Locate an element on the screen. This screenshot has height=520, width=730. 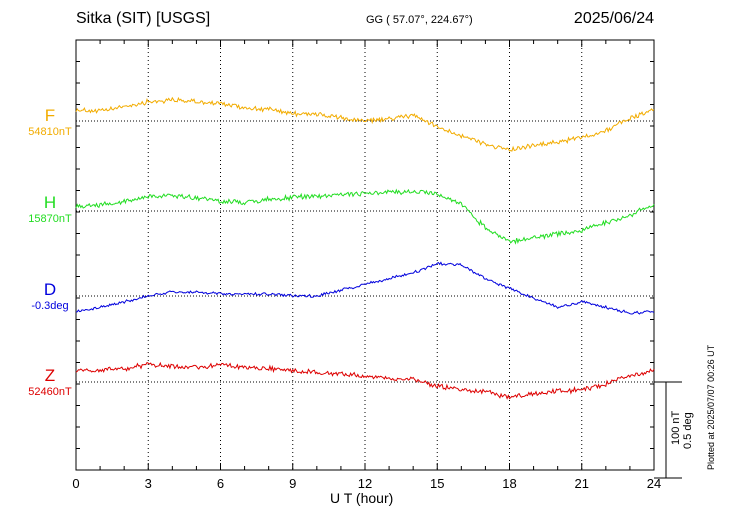
station-title: Sitka (SIT) [USGS] is located at coordinates (143, 18).